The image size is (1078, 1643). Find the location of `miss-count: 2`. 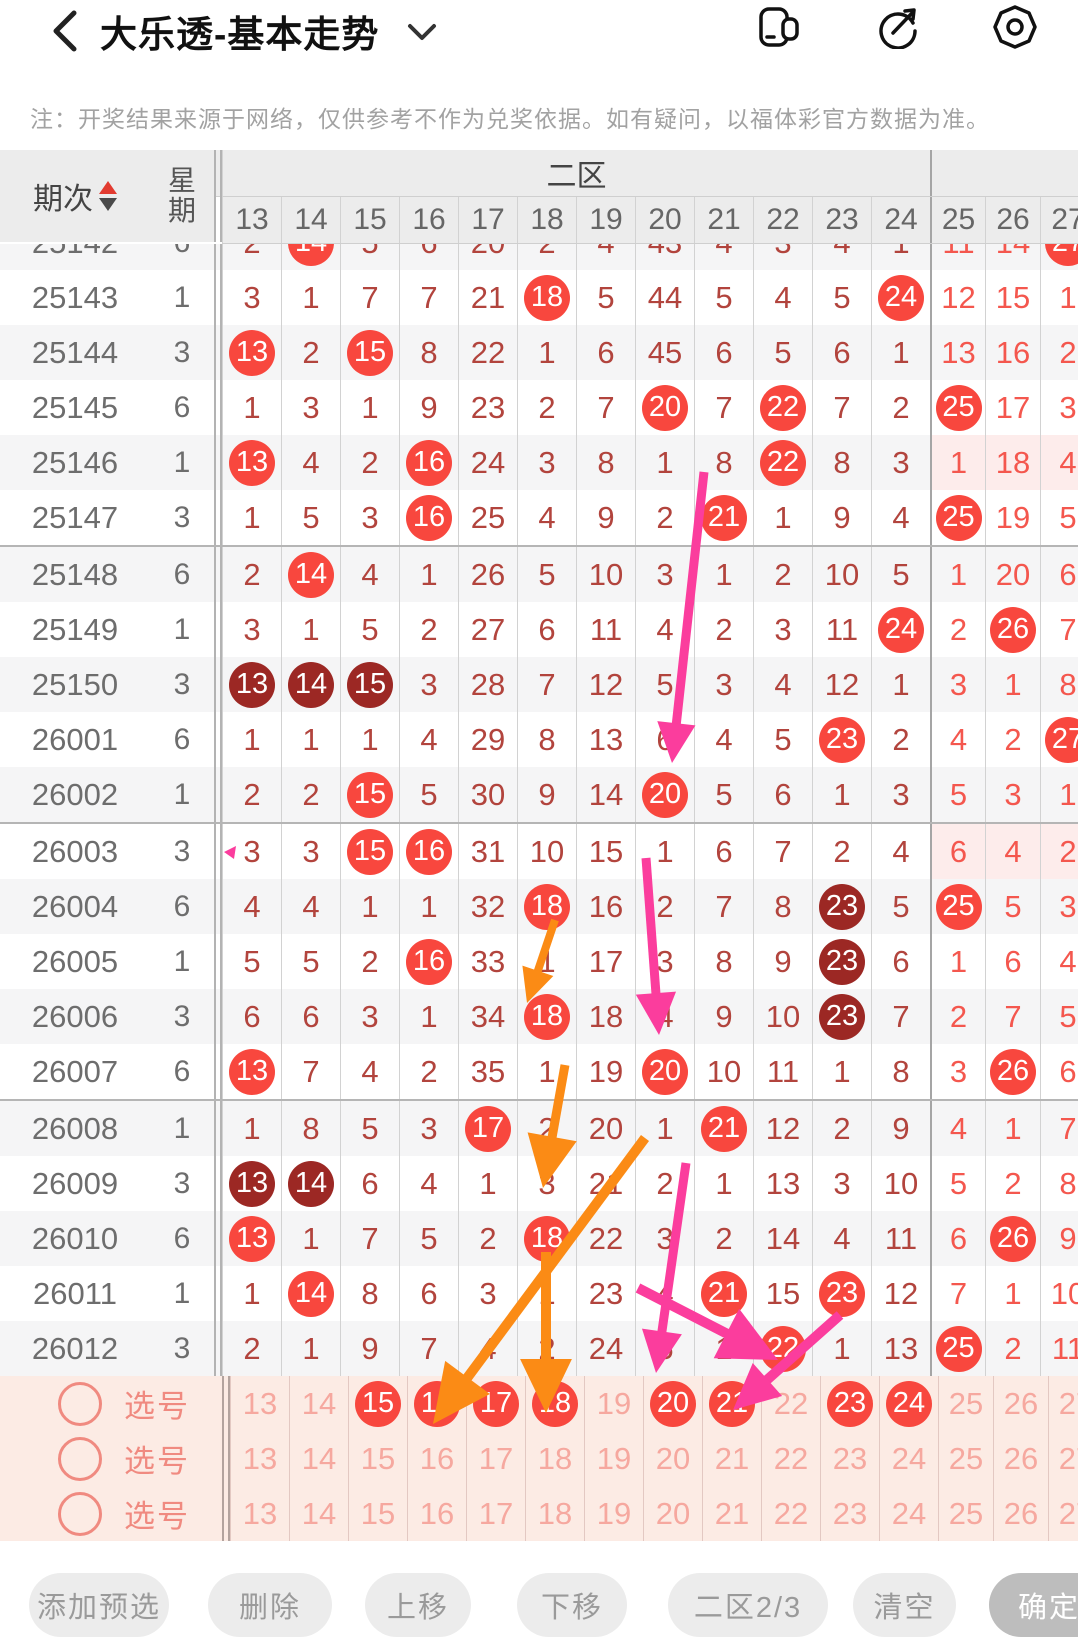

miss-count: 2 is located at coordinates (783, 574).